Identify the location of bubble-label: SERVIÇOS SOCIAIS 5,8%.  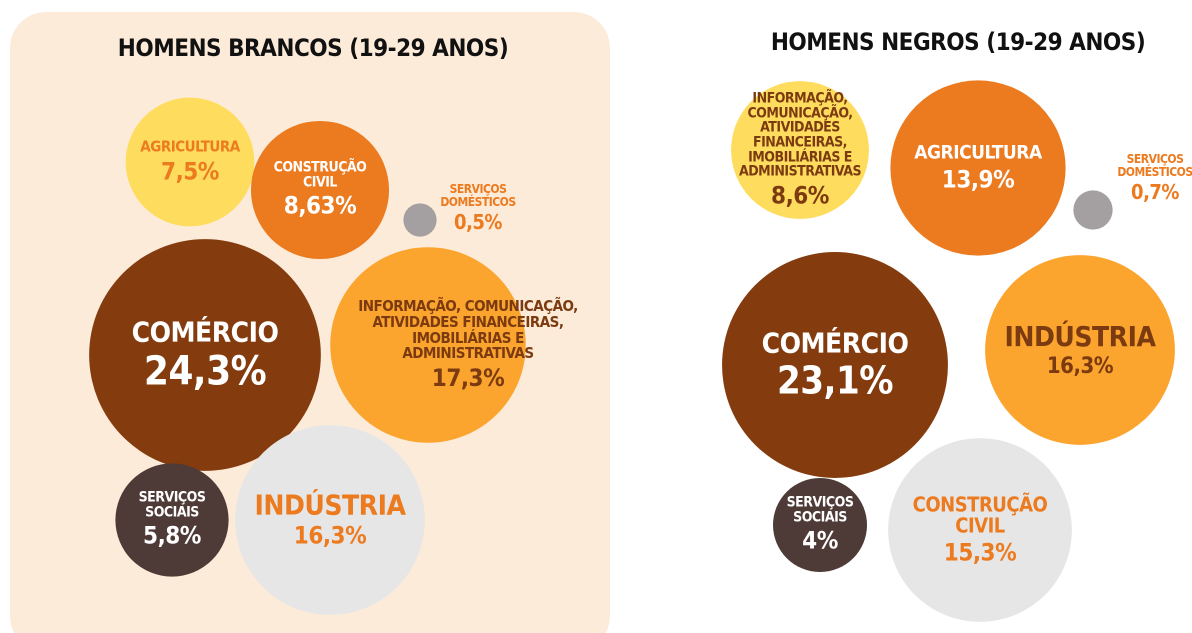
(172, 520).